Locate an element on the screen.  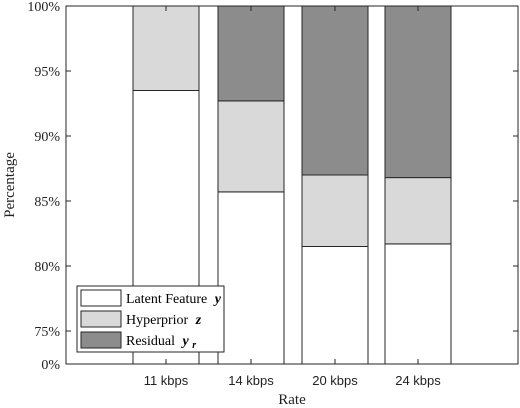
bar-hyperprior-11-kbps is located at coordinates (166, 48).